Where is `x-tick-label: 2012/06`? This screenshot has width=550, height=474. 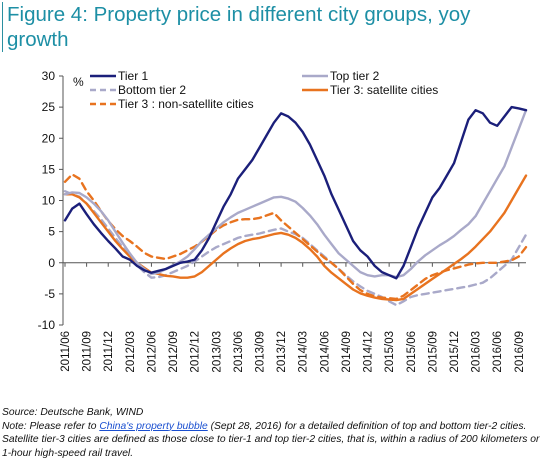
x-tick-label: 2012/06 is located at coordinates (152, 352).